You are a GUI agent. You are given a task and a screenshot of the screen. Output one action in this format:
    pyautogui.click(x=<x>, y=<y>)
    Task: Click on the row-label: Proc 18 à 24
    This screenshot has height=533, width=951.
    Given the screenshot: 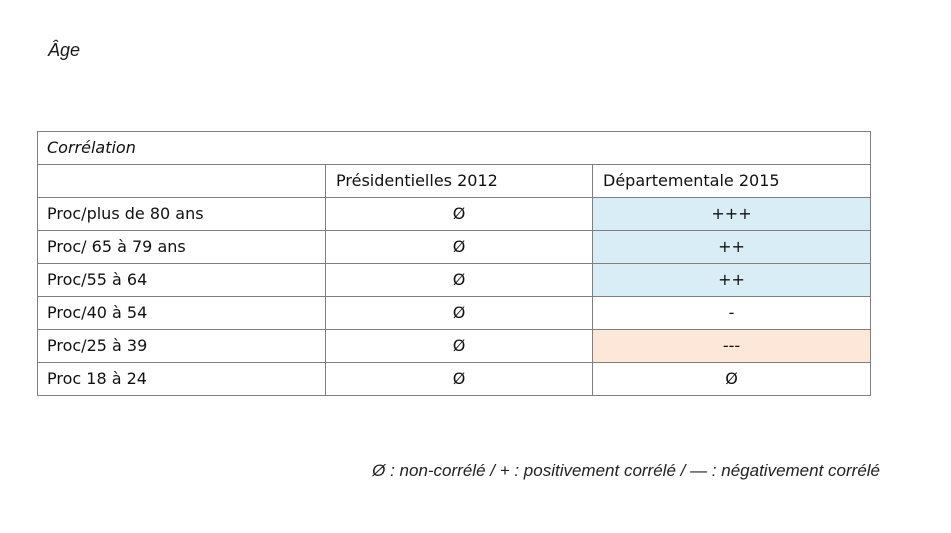 What is the action you would take?
    pyautogui.click(x=181, y=379)
    